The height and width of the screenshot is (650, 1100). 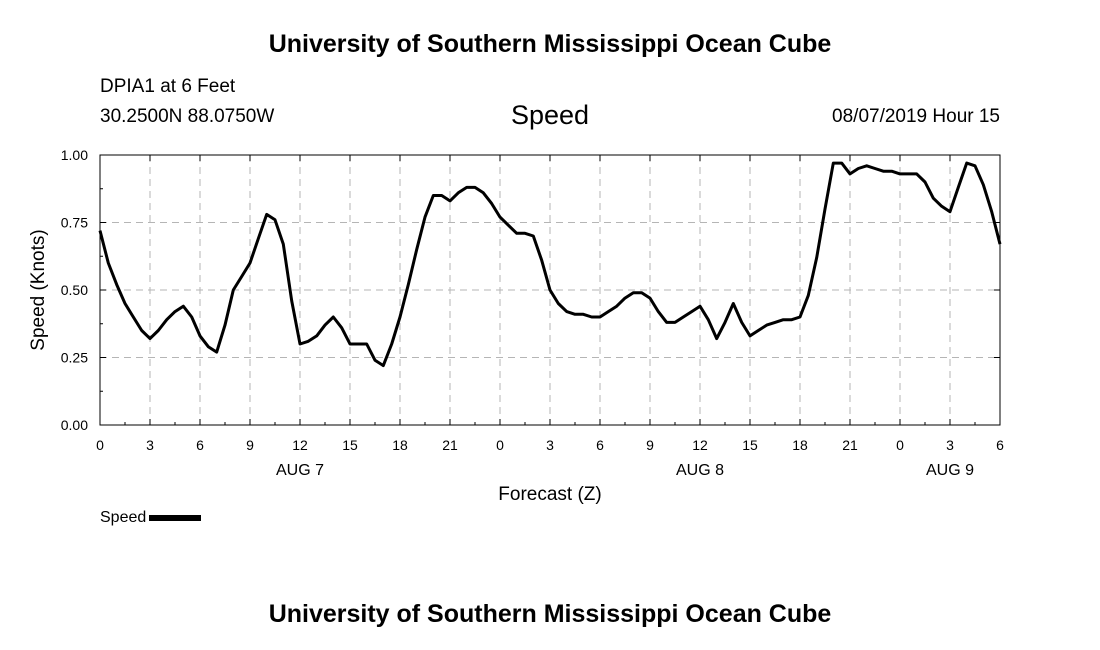 I want to click on chart-title: Speed, so click(x=550, y=115).